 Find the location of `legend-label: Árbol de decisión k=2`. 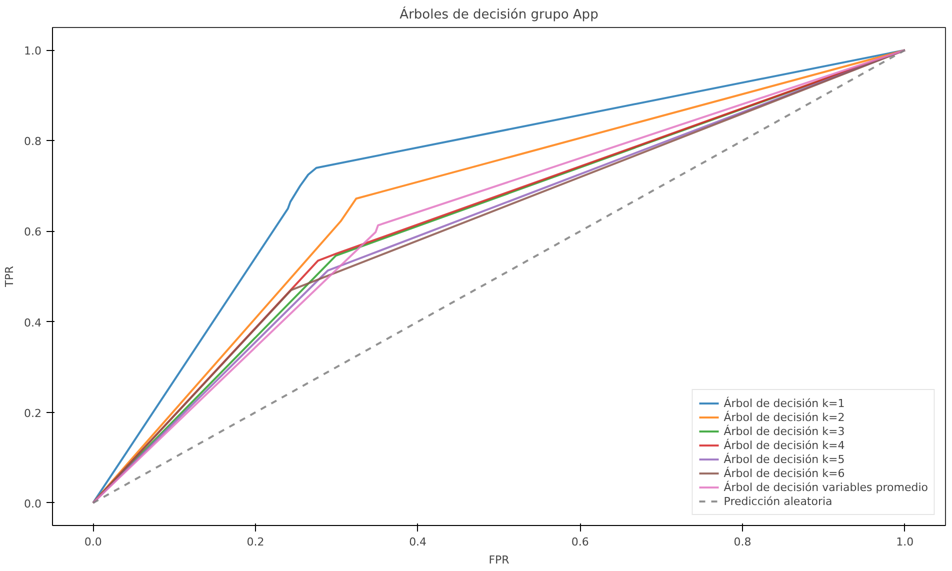

legend-label: Árbol de decisión k=2 is located at coordinates (784, 417).